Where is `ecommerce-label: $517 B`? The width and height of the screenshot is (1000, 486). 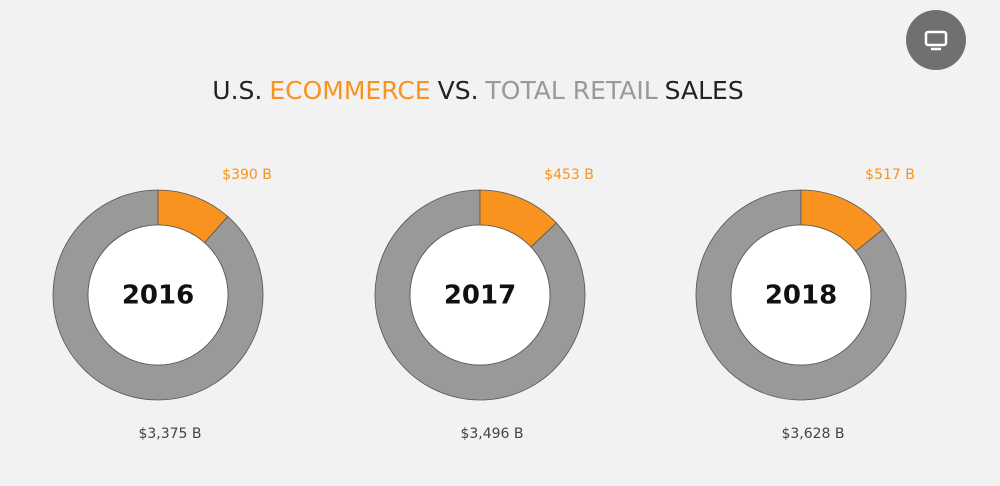 ecommerce-label: $517 B is located at coordinates (890, 175).